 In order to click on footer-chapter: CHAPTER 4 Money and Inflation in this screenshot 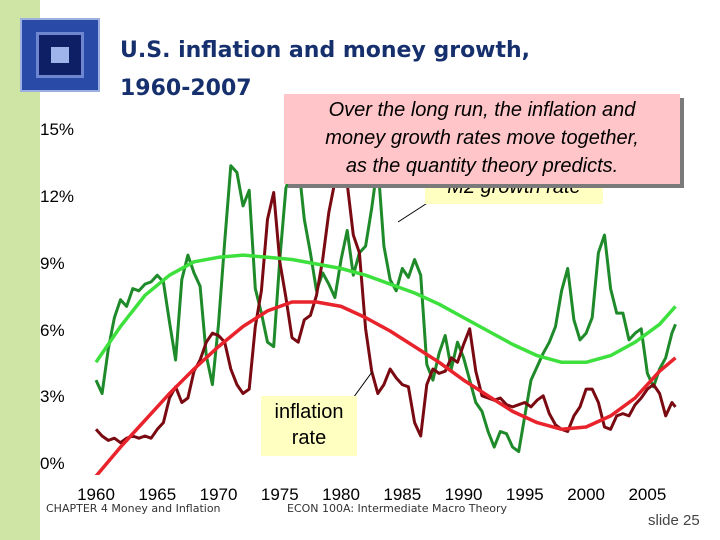, I will do `click(133, 508)`.